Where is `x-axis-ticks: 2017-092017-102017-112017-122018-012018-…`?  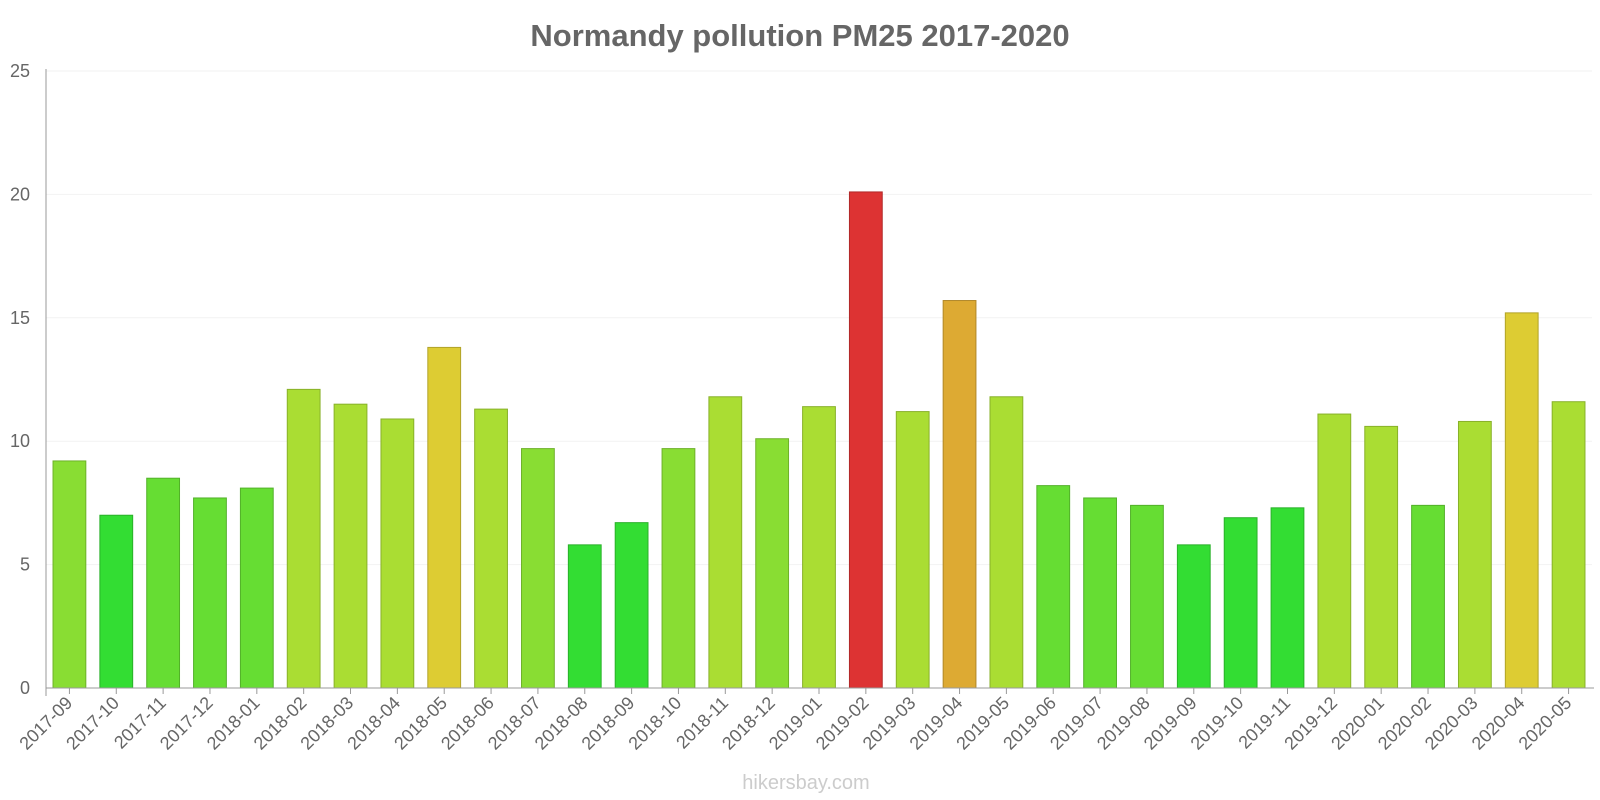
x-axis-ticks: 2017-092017-102017-112017-122018-012018-… is located at coordinates (795, 721).